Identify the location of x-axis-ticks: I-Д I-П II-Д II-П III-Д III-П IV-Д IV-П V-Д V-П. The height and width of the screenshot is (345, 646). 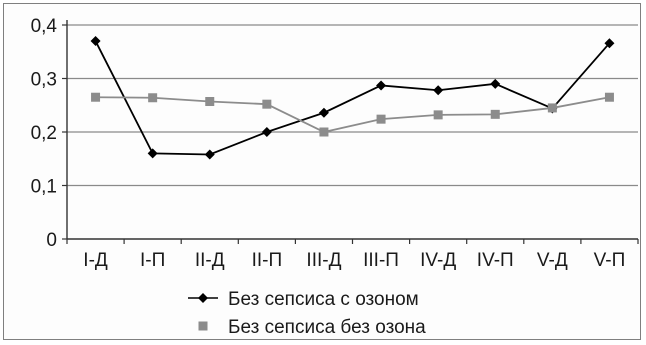
(352, 255).